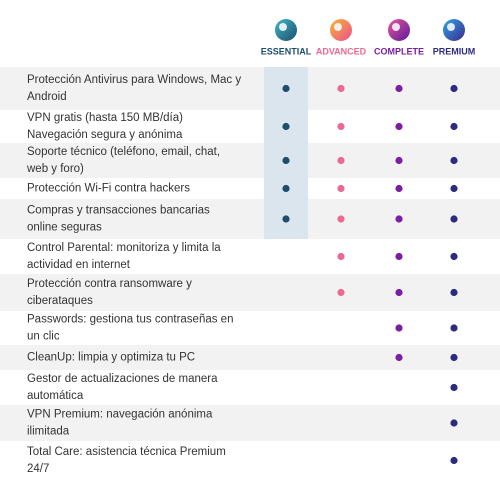  What do you see at coordinates (111, 358) in the screenshot?
I see `feature-text: CleanUp: limpia y optimiza tu PC` at bounding box center [111, 358].